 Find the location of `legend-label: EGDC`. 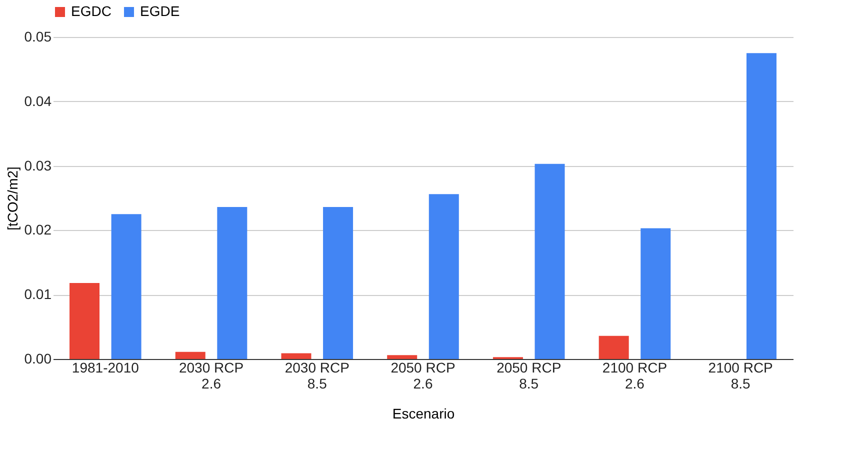

legend-label: EGDC is located at coordinates (91, 11).